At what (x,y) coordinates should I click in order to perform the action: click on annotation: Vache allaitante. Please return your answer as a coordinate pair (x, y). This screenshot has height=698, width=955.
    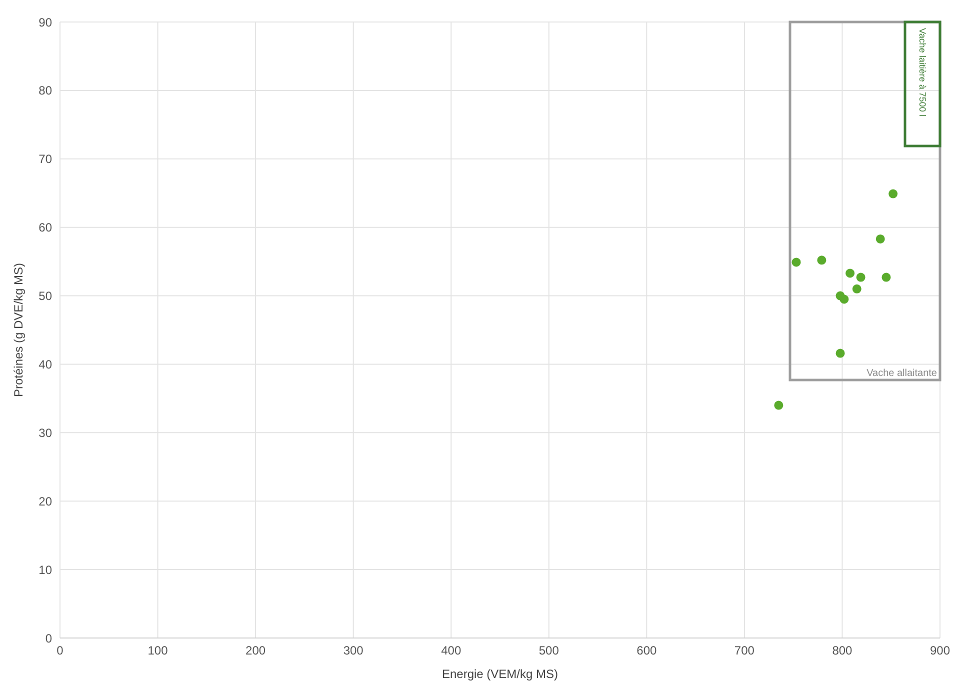
    Looking at the image, I should click on (902, 373).